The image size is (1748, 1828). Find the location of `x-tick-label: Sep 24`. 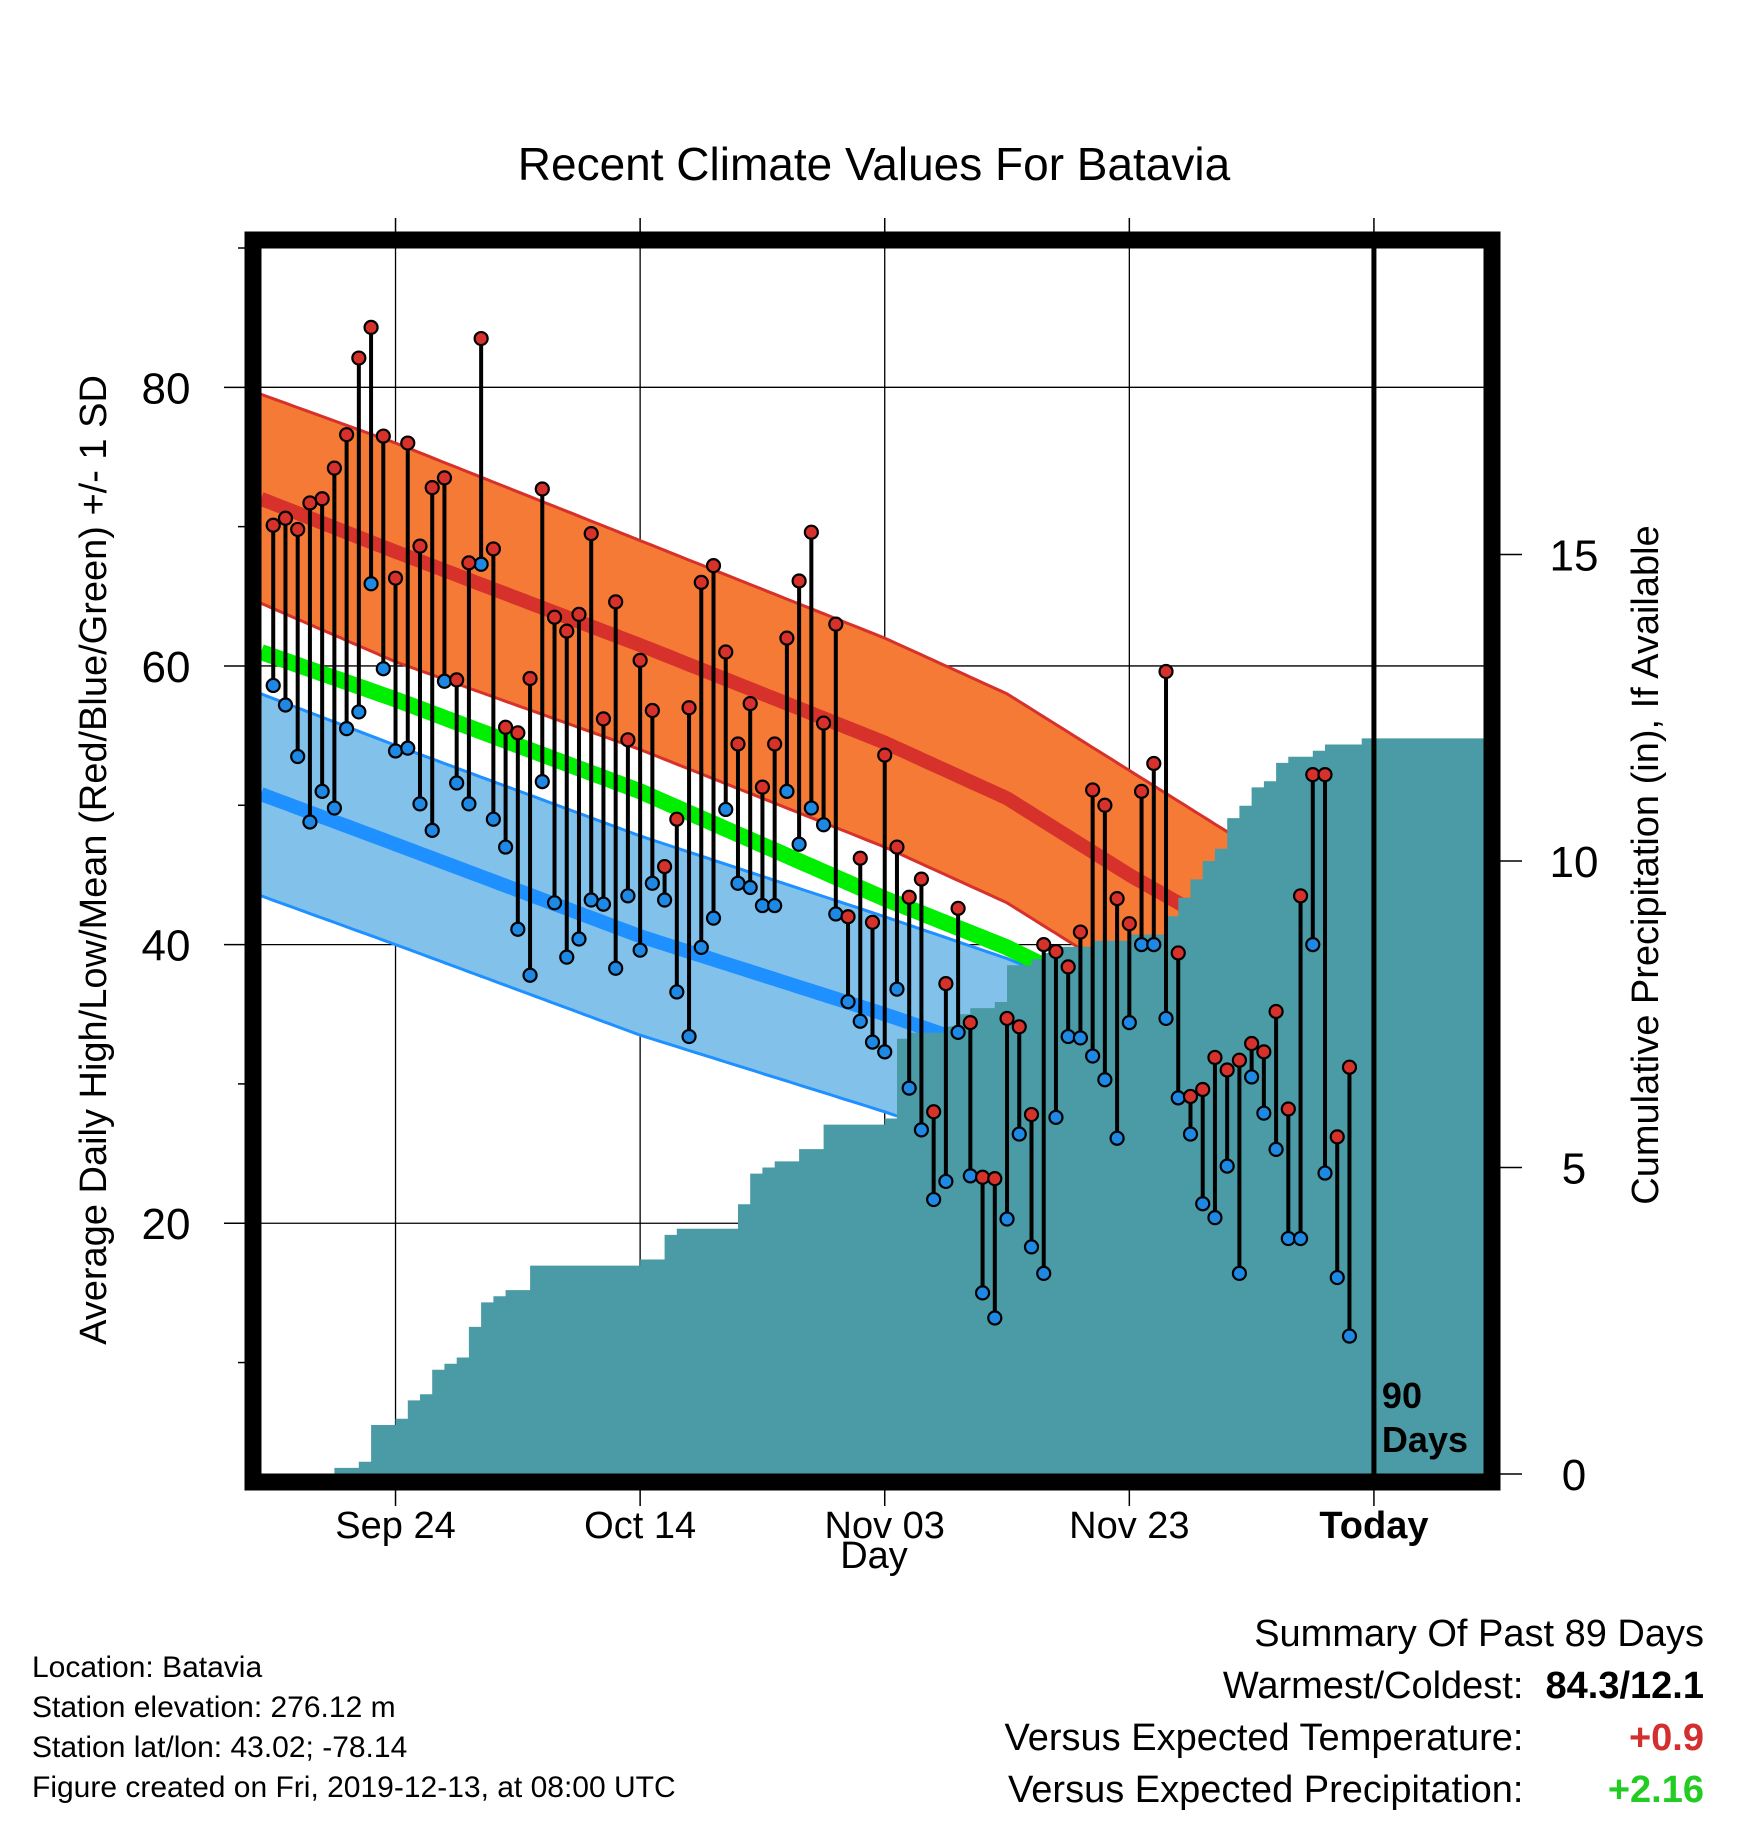

x-tick-label: Sep 24 is located at coordinates (395, 1526).